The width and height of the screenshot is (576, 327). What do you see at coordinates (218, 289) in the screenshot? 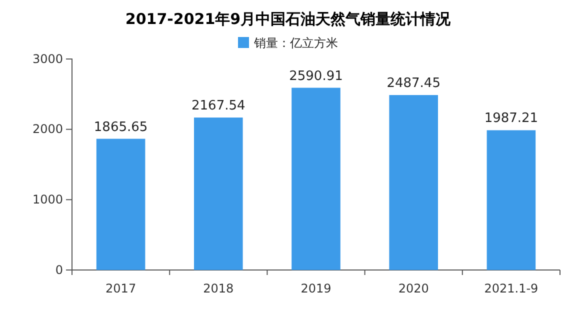
I see `x-tick-label: 2018` at bounding box center [218, 289].